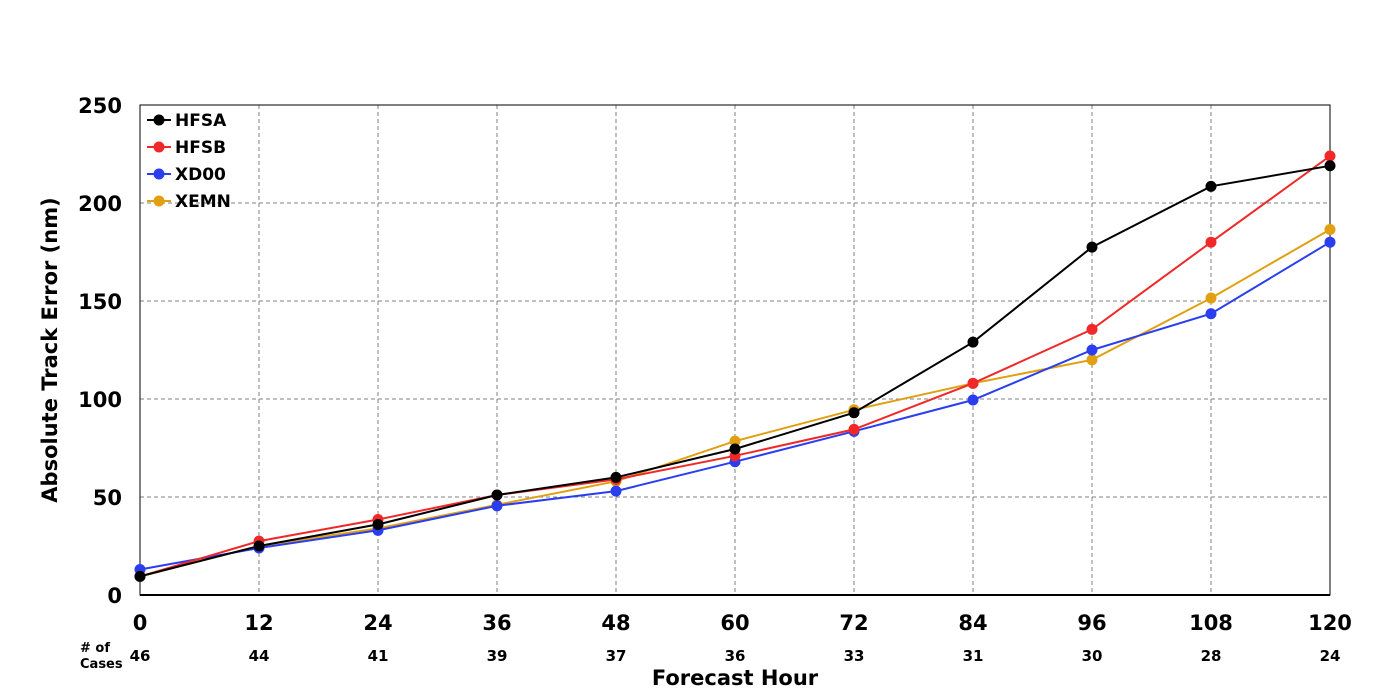  Describe the element at coordinates (377, 623) in the screenshot. I see `x-tick-label: 24` at that location.